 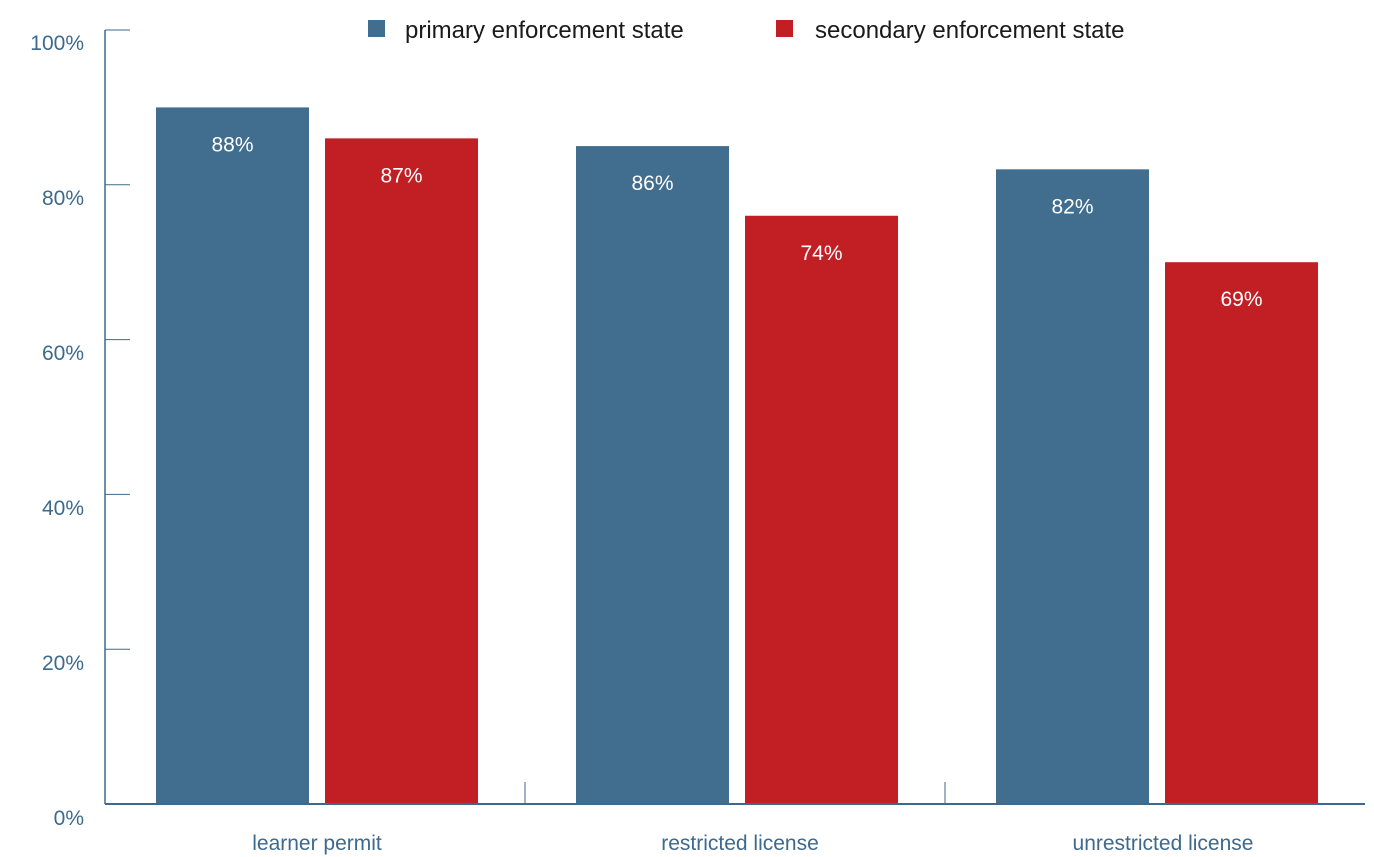 What do you see at coordinates (740, 843) in the screenshot?
I see `x-category-label: restricted license` at bounding box center [740, 843].